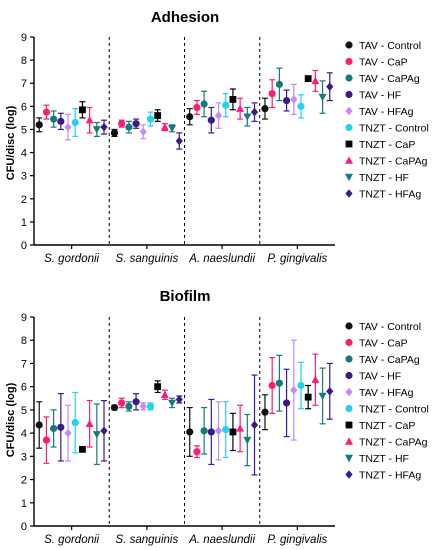 Image resolution: width=434 pixels, height=550 pixels. Describe the element at coordinates (387, 145) in the screenshot. I see `legend-label: TNZT - CaP` at that location.